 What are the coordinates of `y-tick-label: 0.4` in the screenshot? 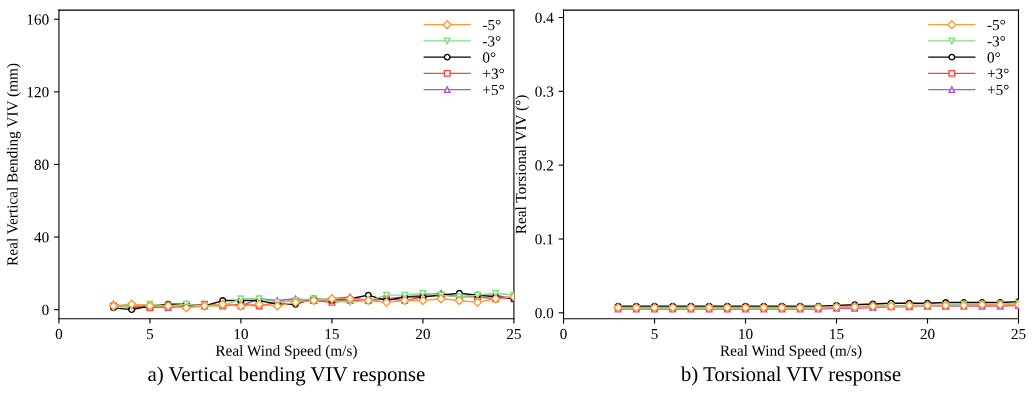 It's located at (544, 18).